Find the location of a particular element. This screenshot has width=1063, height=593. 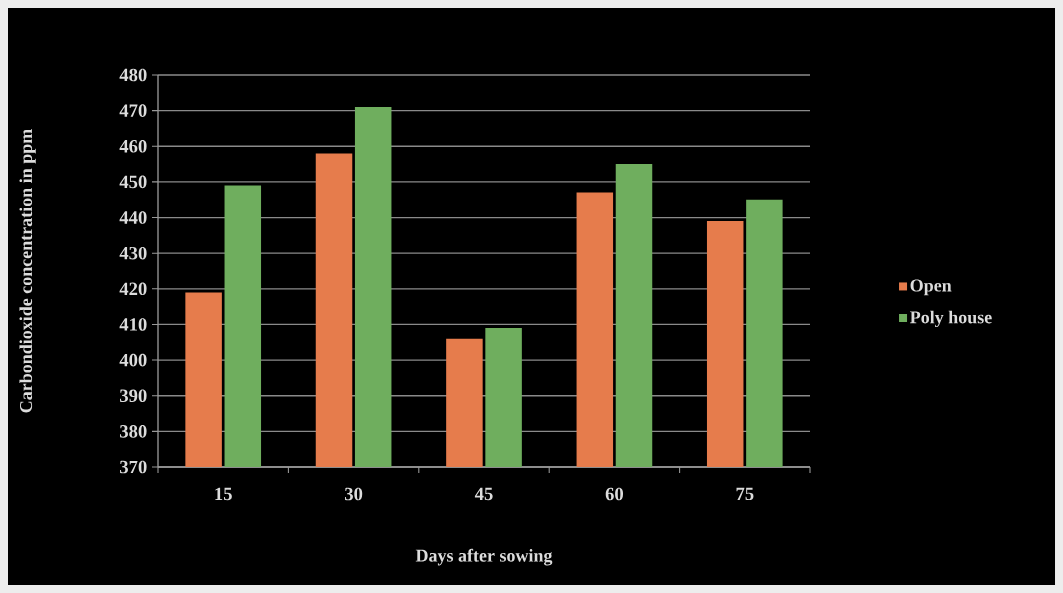

x-tick-label: 45 is located at coordinates (483, 494).